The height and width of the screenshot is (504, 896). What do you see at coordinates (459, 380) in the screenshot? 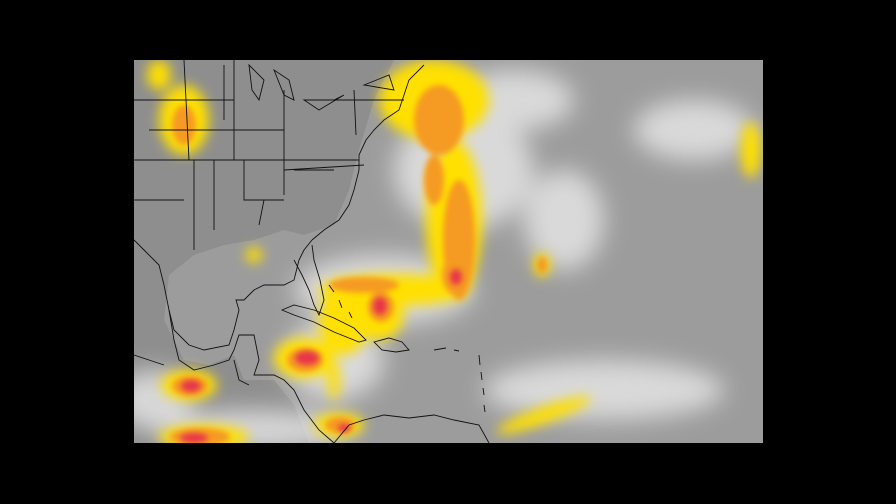
I see `lesser-antilles` at bounding box center [459, 380].